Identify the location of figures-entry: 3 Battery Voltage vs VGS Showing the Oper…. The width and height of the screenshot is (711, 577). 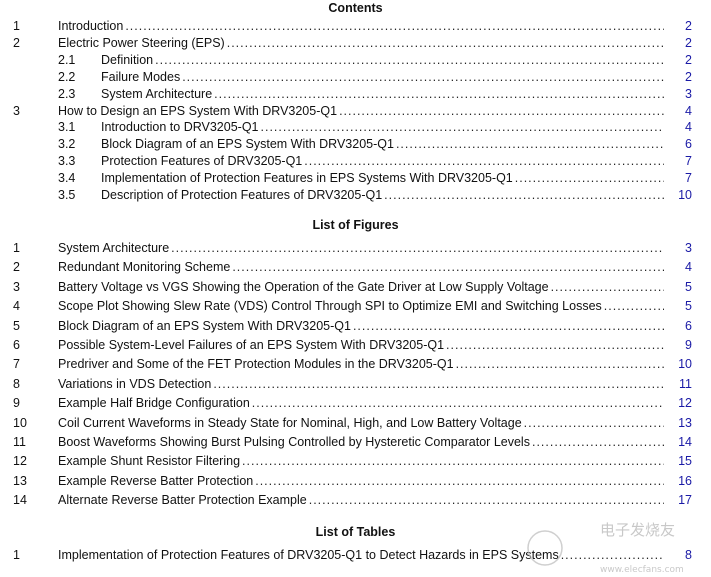
(355, 287).